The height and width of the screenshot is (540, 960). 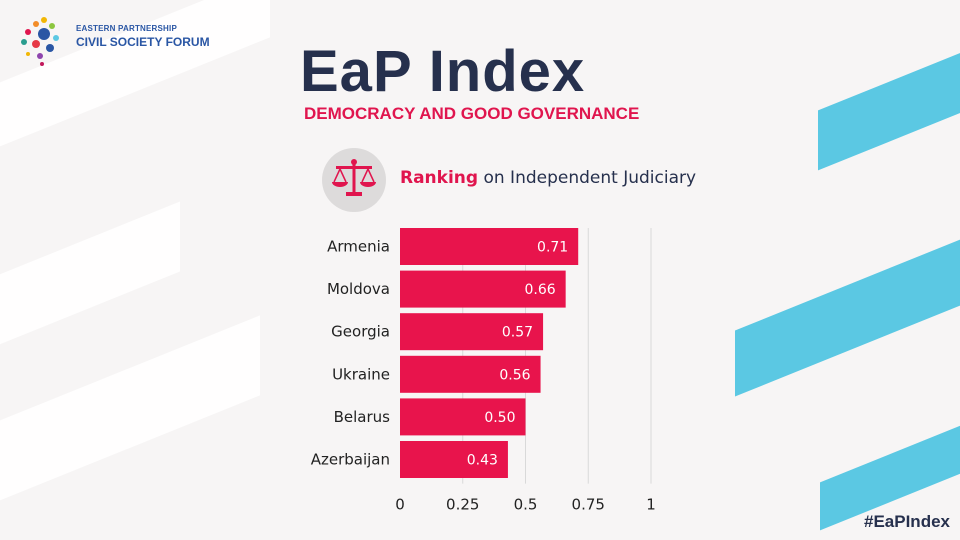 What do you see at coordinates (482, 461) in the screenshot?
I see `value-label: 0.43` at bounding box center [482, 461].